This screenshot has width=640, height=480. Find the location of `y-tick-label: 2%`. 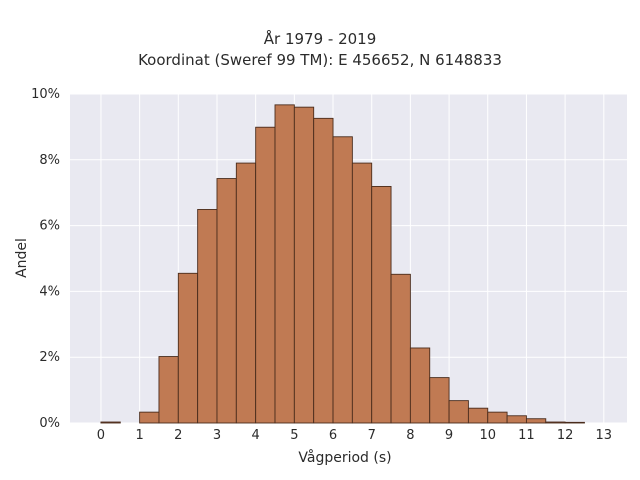

y-tick-label: 2% is located at coordinates (49, 357).